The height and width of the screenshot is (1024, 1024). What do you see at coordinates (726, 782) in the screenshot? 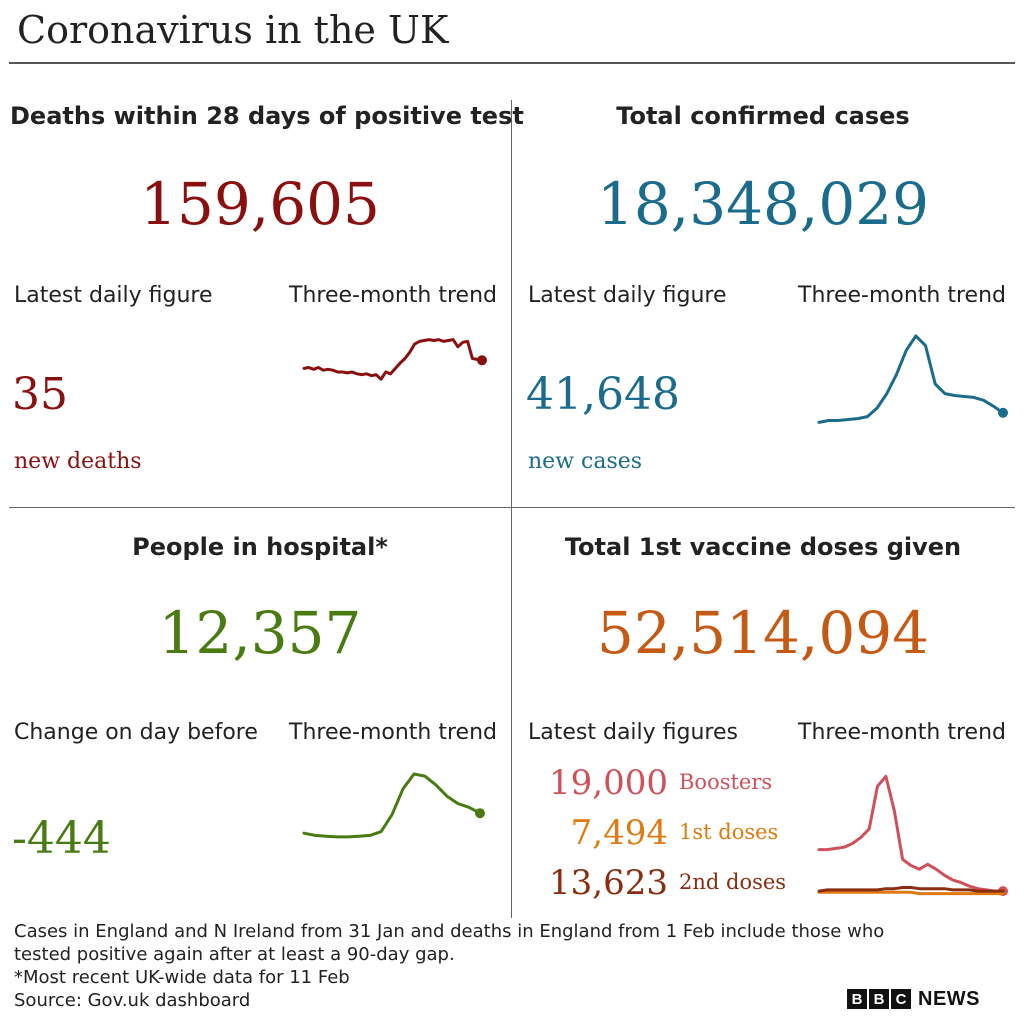
I see `boosters-label: Boosters` at bounding box center [726, 782].